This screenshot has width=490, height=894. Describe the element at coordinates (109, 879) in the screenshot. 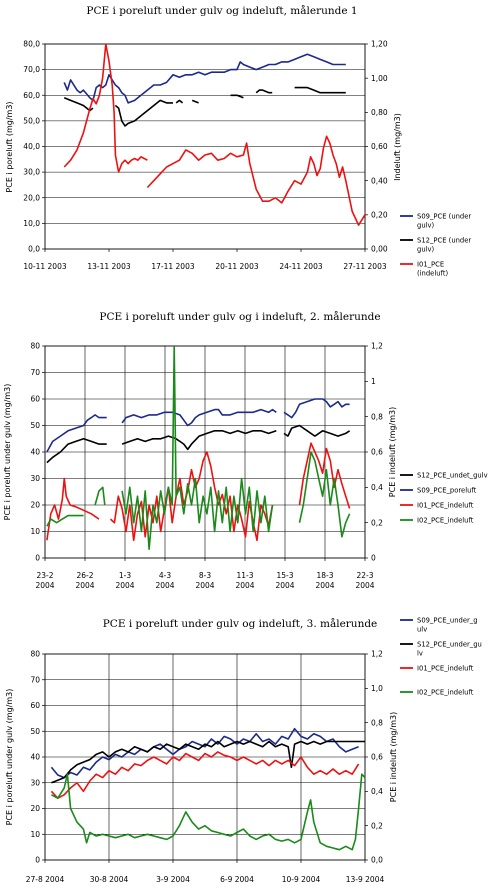

I see `x-tick-label: 30-8 2004` at that location.